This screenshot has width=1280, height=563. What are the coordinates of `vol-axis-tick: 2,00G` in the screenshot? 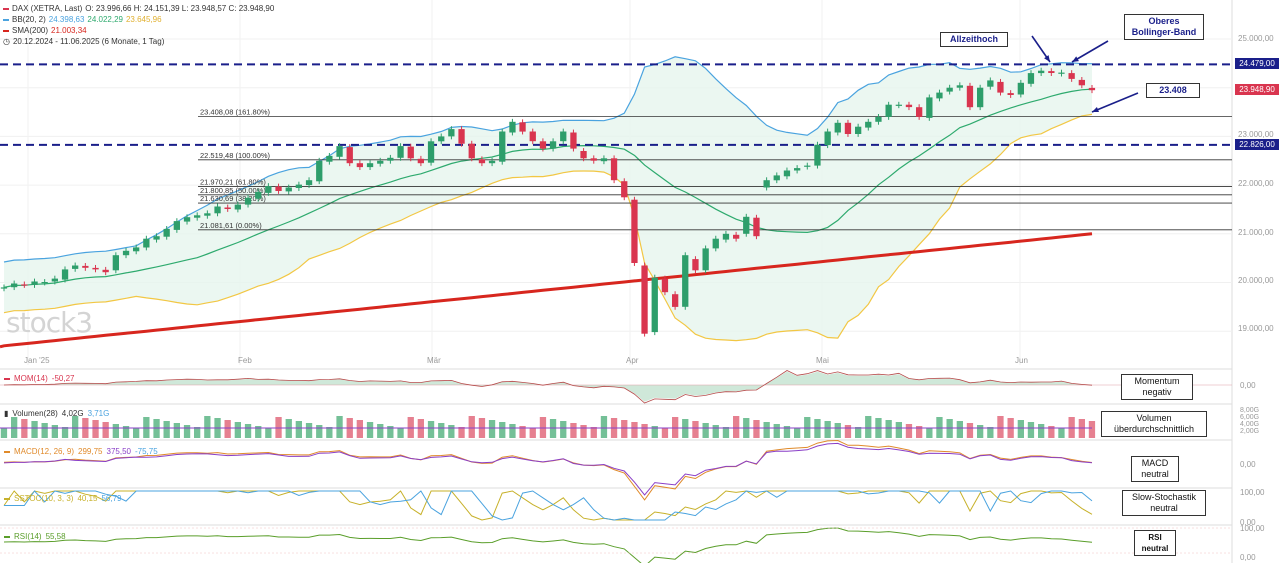 It's located at (1250, 431).